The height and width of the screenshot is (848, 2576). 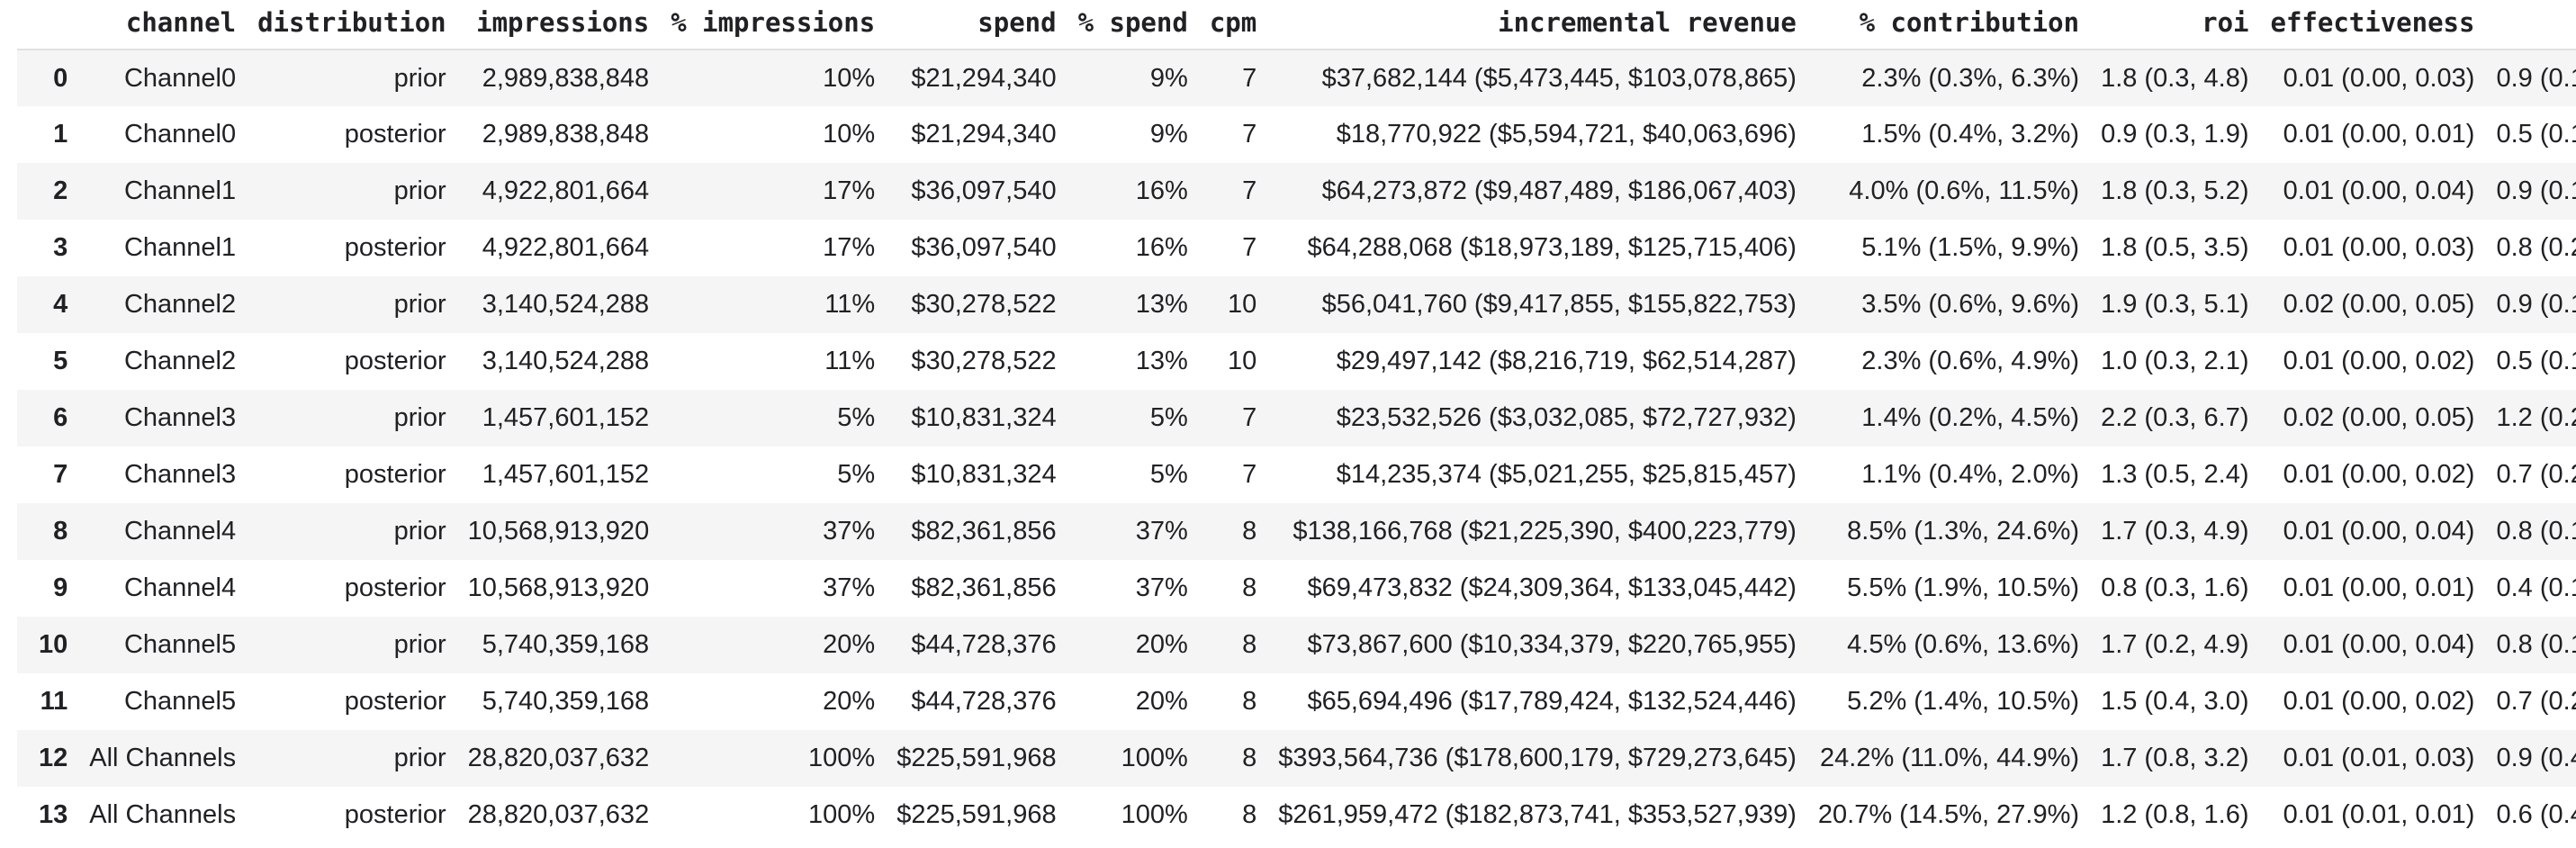 What do you see at coordinates (2536, 135) in the screenshot?
I see `cell-mroi: 0.5 (0.1, 1.1)` at bounding box center [2536, 135].